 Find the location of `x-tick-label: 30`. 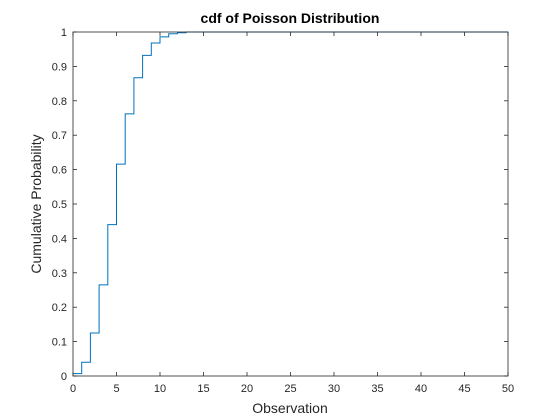

x-tick-label: 30 is located at coordinates (334, 389).